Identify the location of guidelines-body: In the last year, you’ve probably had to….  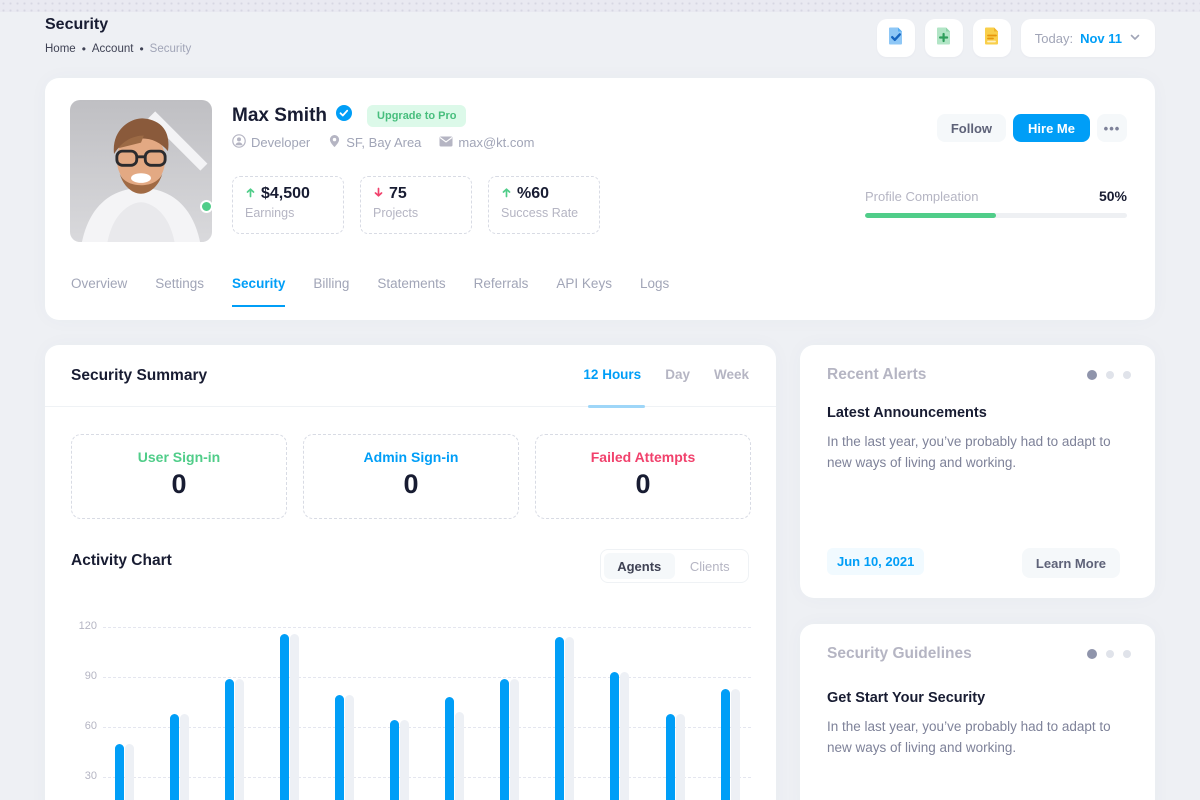
(969, 737).